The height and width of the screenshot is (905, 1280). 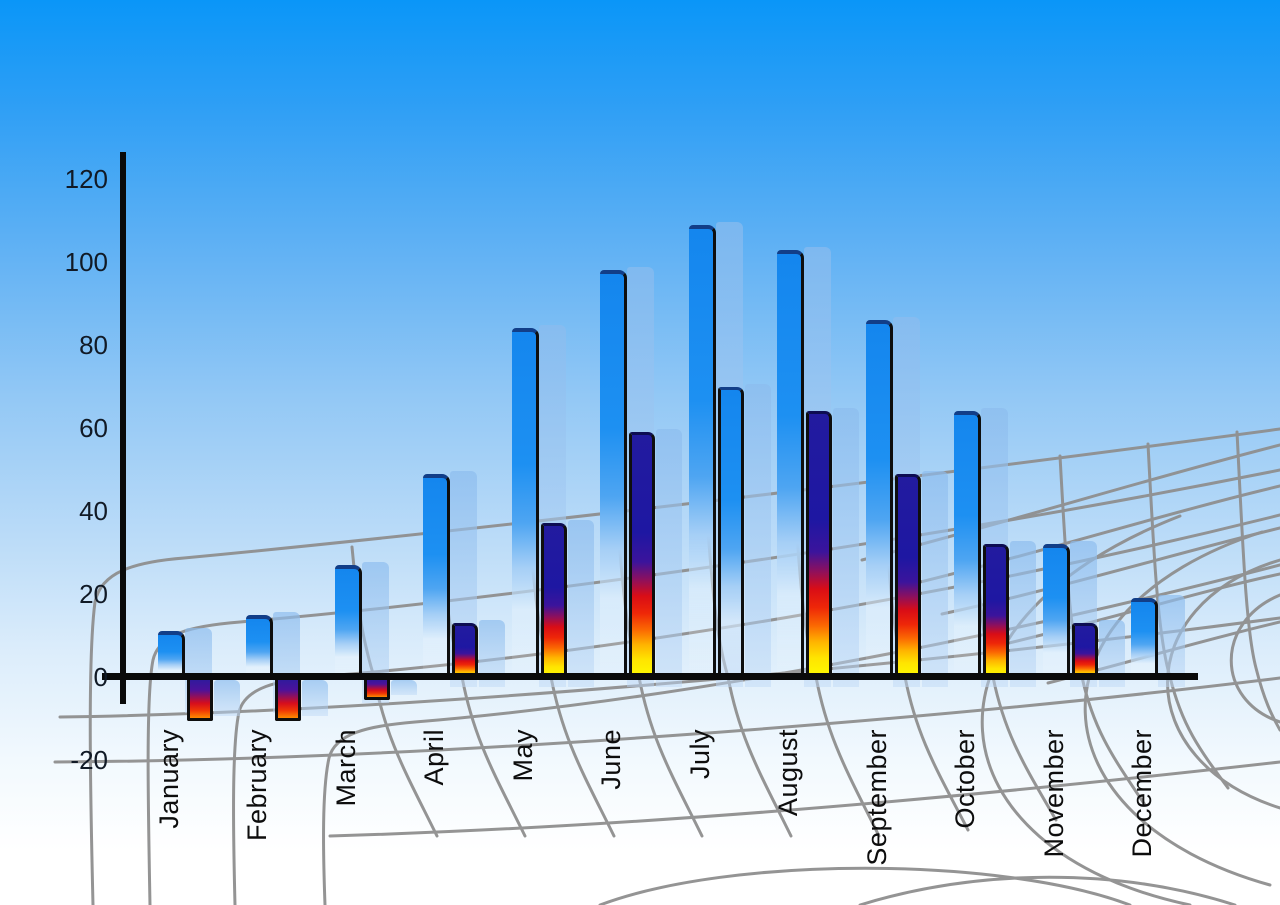 I want to click on month-label-may: May, so click(x=522, y=755).